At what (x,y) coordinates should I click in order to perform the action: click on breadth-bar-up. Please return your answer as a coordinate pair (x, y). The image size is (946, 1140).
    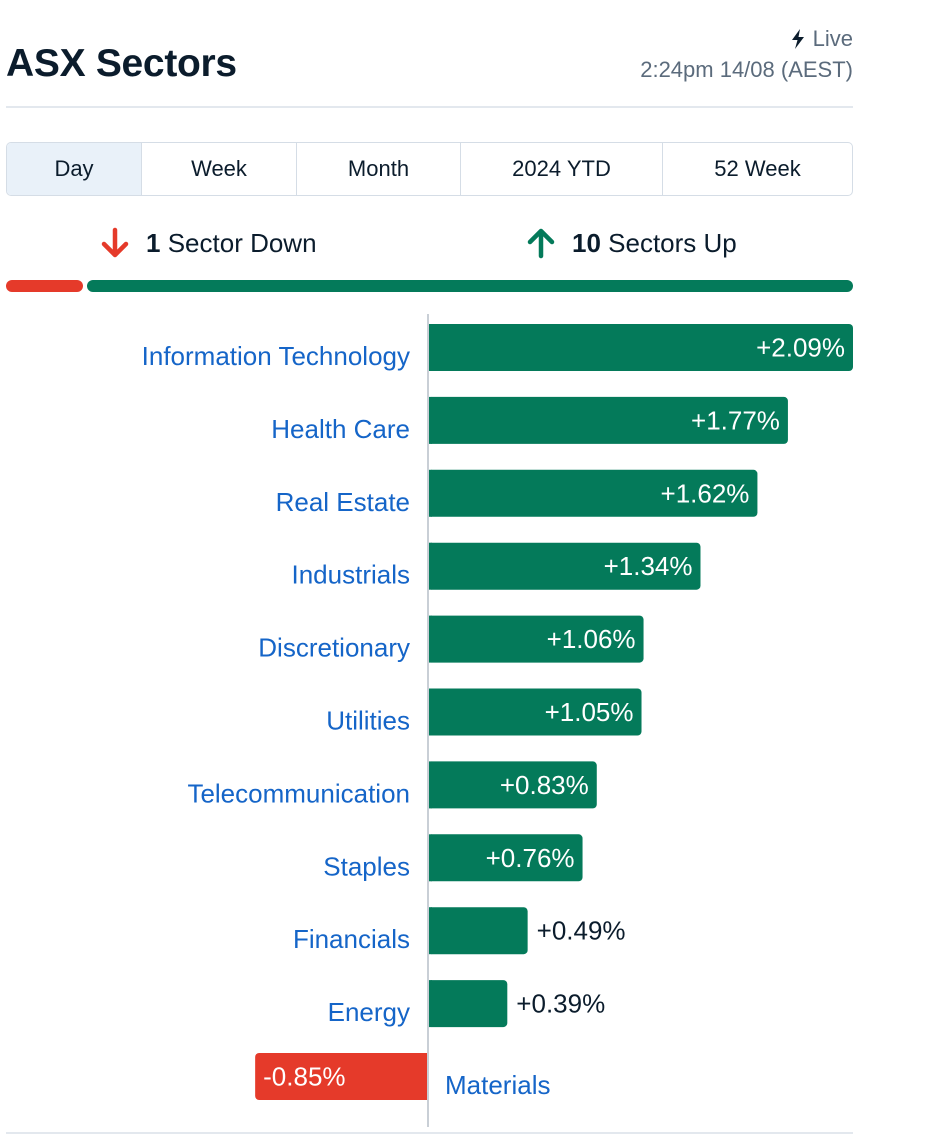
    Looking at the image, I should click on (470, 286).